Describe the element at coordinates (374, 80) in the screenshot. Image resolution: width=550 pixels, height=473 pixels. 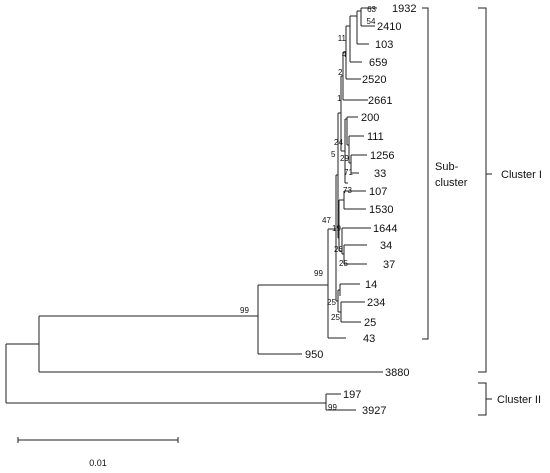
I see `leaf-label-2520: 2520` at that location.